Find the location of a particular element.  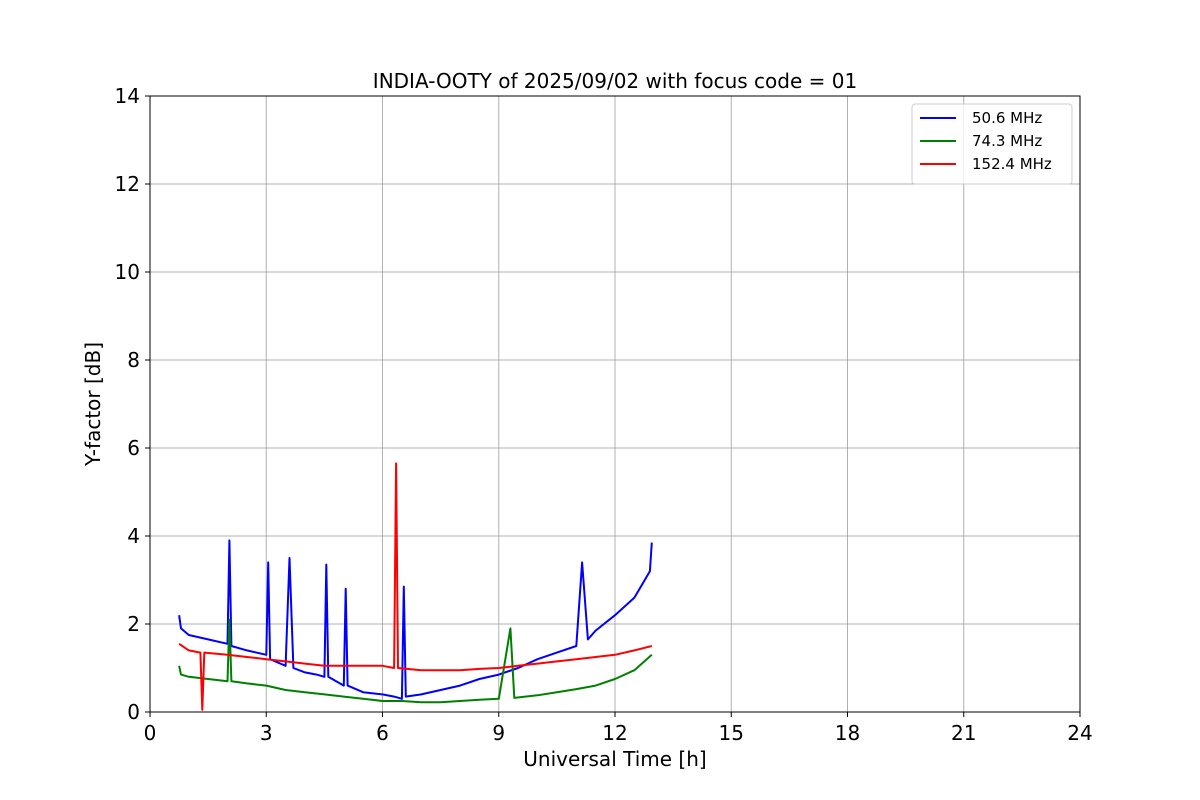

series-layer is located at coordinates (415, 586).